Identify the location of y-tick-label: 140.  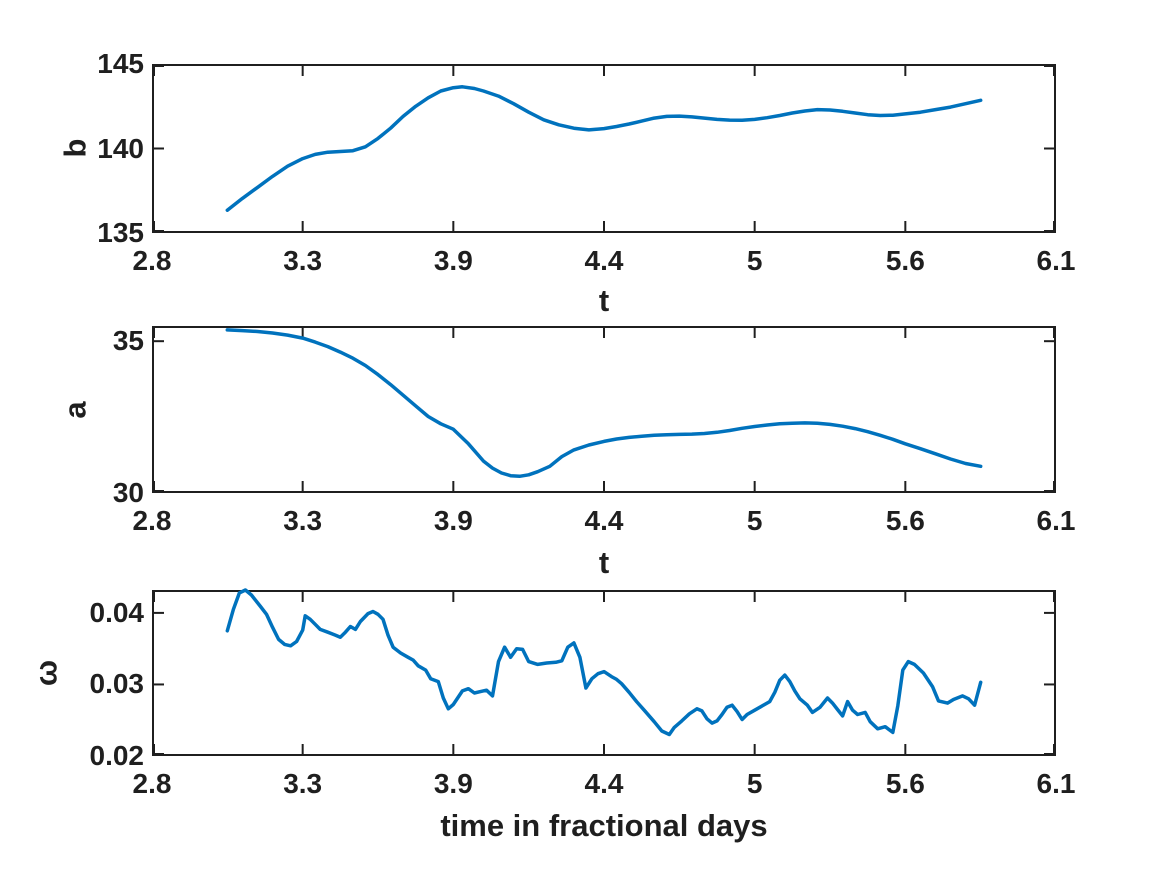
(120, 148).